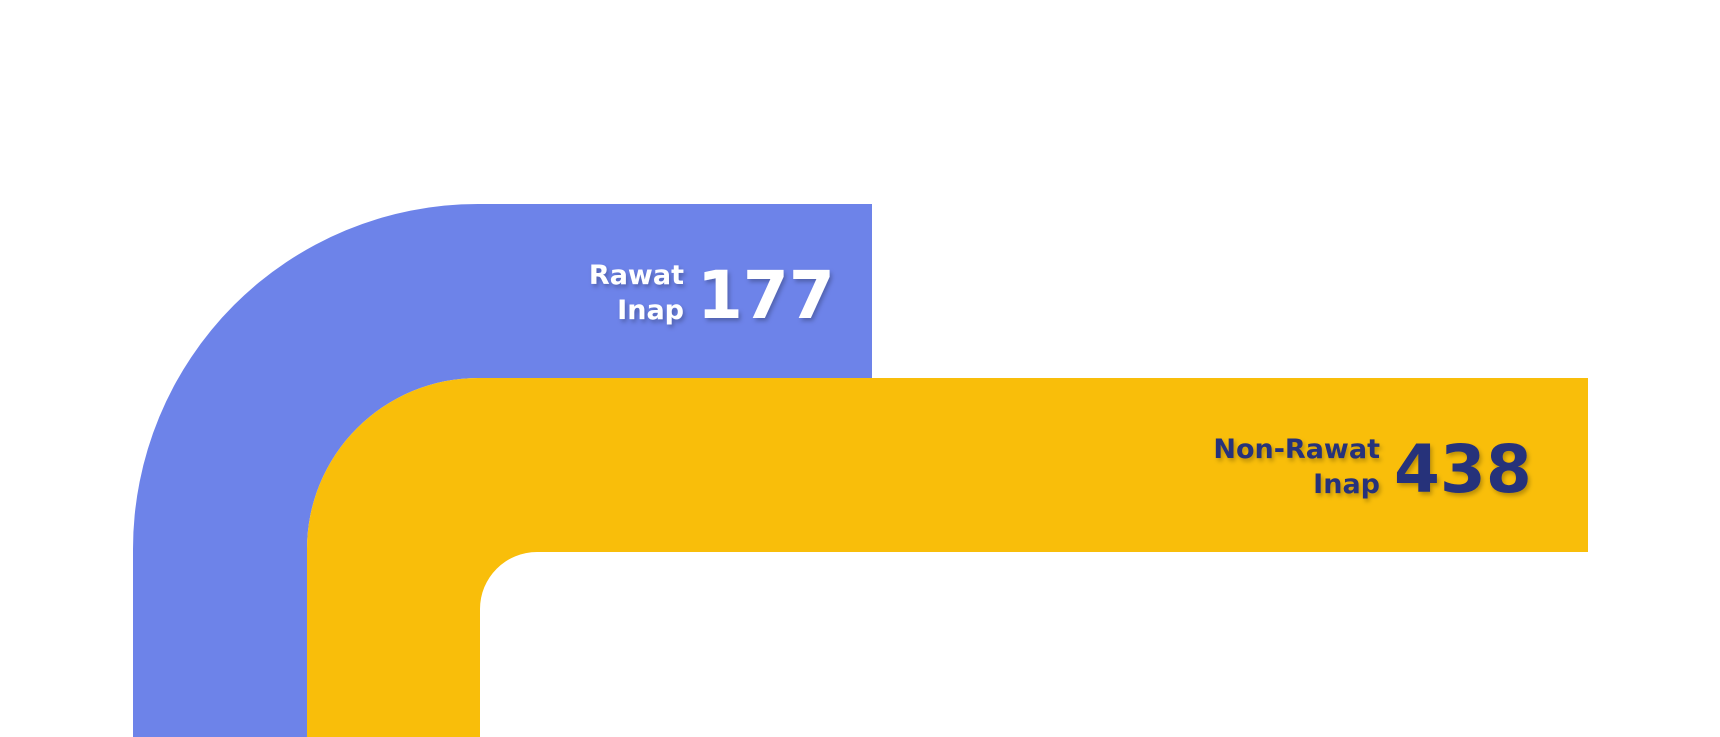  What do you see at coordinates (636, 275) in the screenshot?
I see `label-rawat-inap-line1: Rawat` at bounding box center [636, 275].